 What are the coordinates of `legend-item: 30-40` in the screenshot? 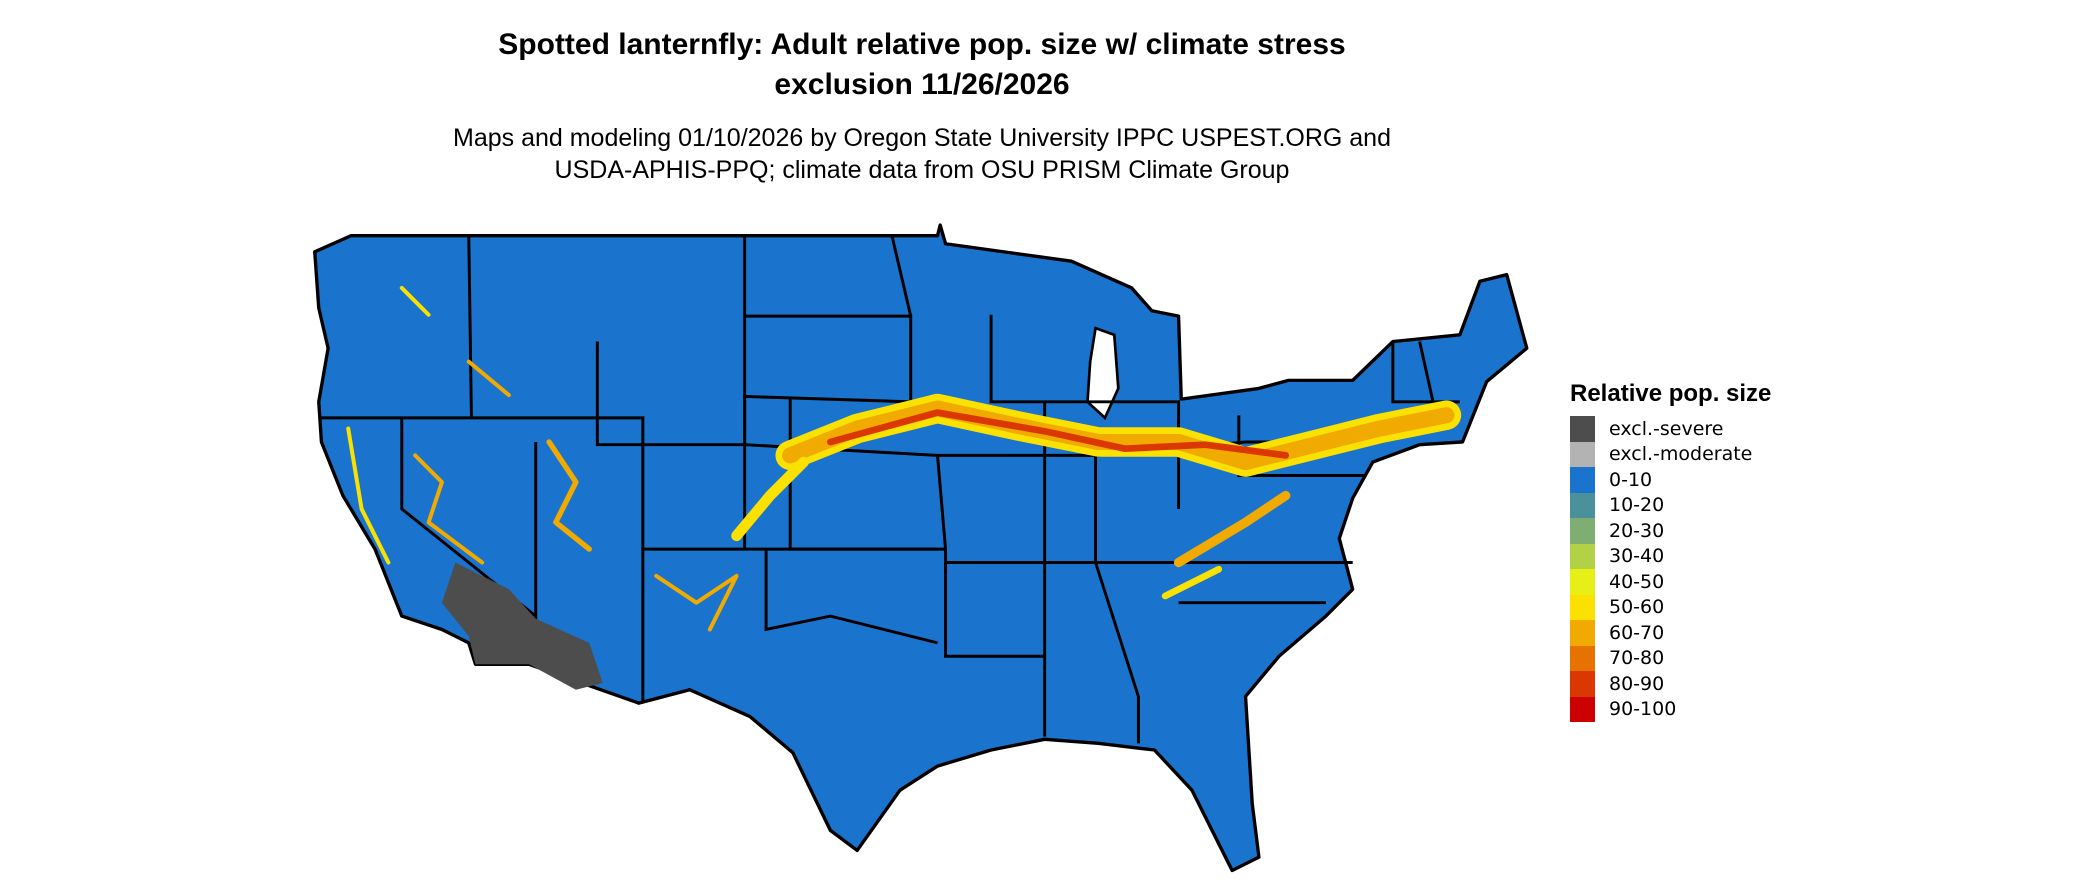 It's located at (1670, 556).